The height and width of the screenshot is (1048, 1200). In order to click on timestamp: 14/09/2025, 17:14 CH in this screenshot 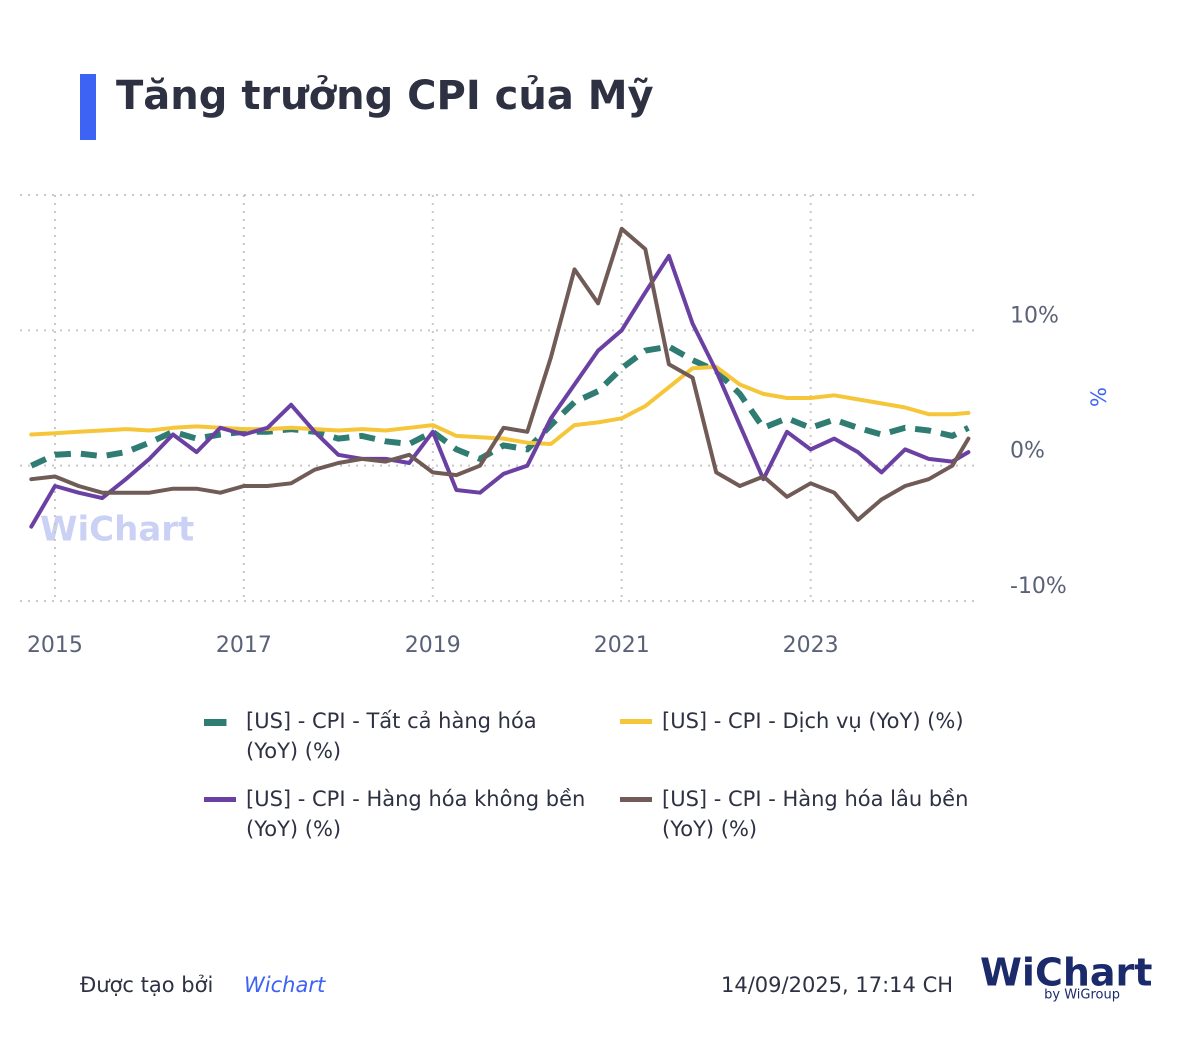, I will do `click(837, 985)`.